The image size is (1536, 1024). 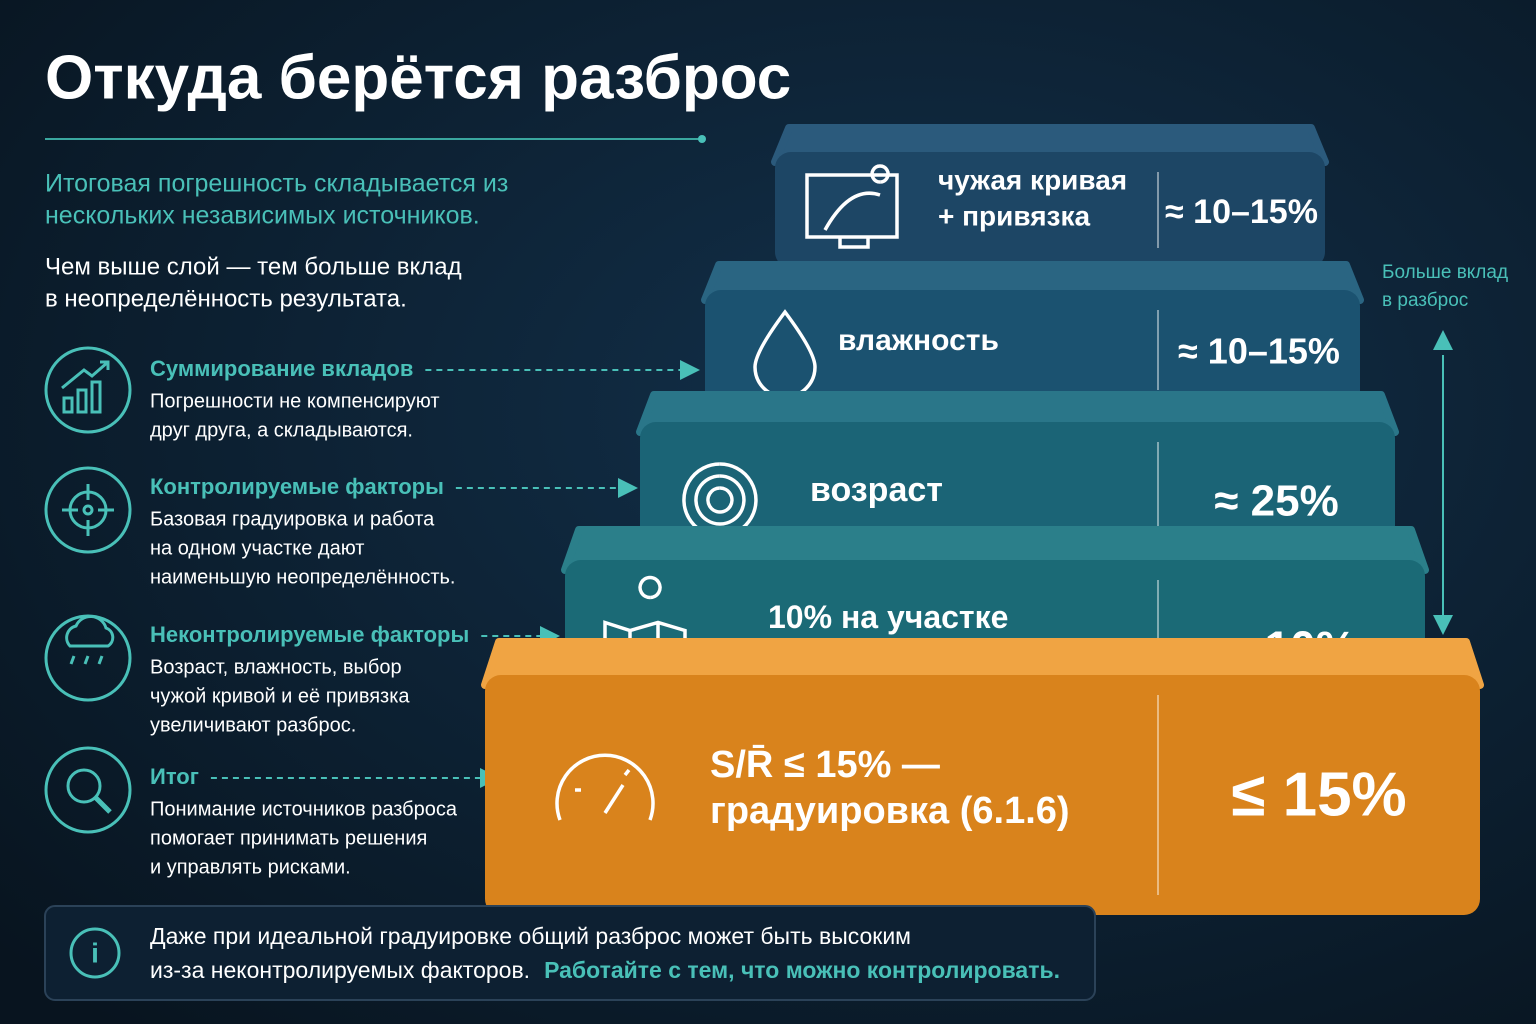 I want to click on layer-label: возраст, so click(x=876, y=490).